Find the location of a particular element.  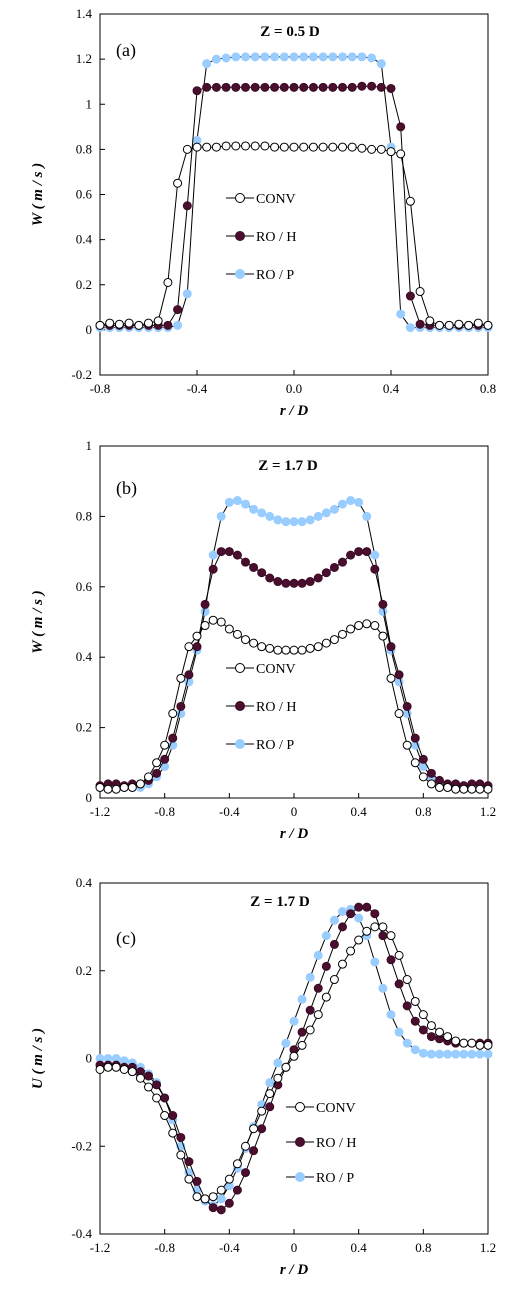

y-axis-label: W ( m / s ) is located at coordinates (38, 194).